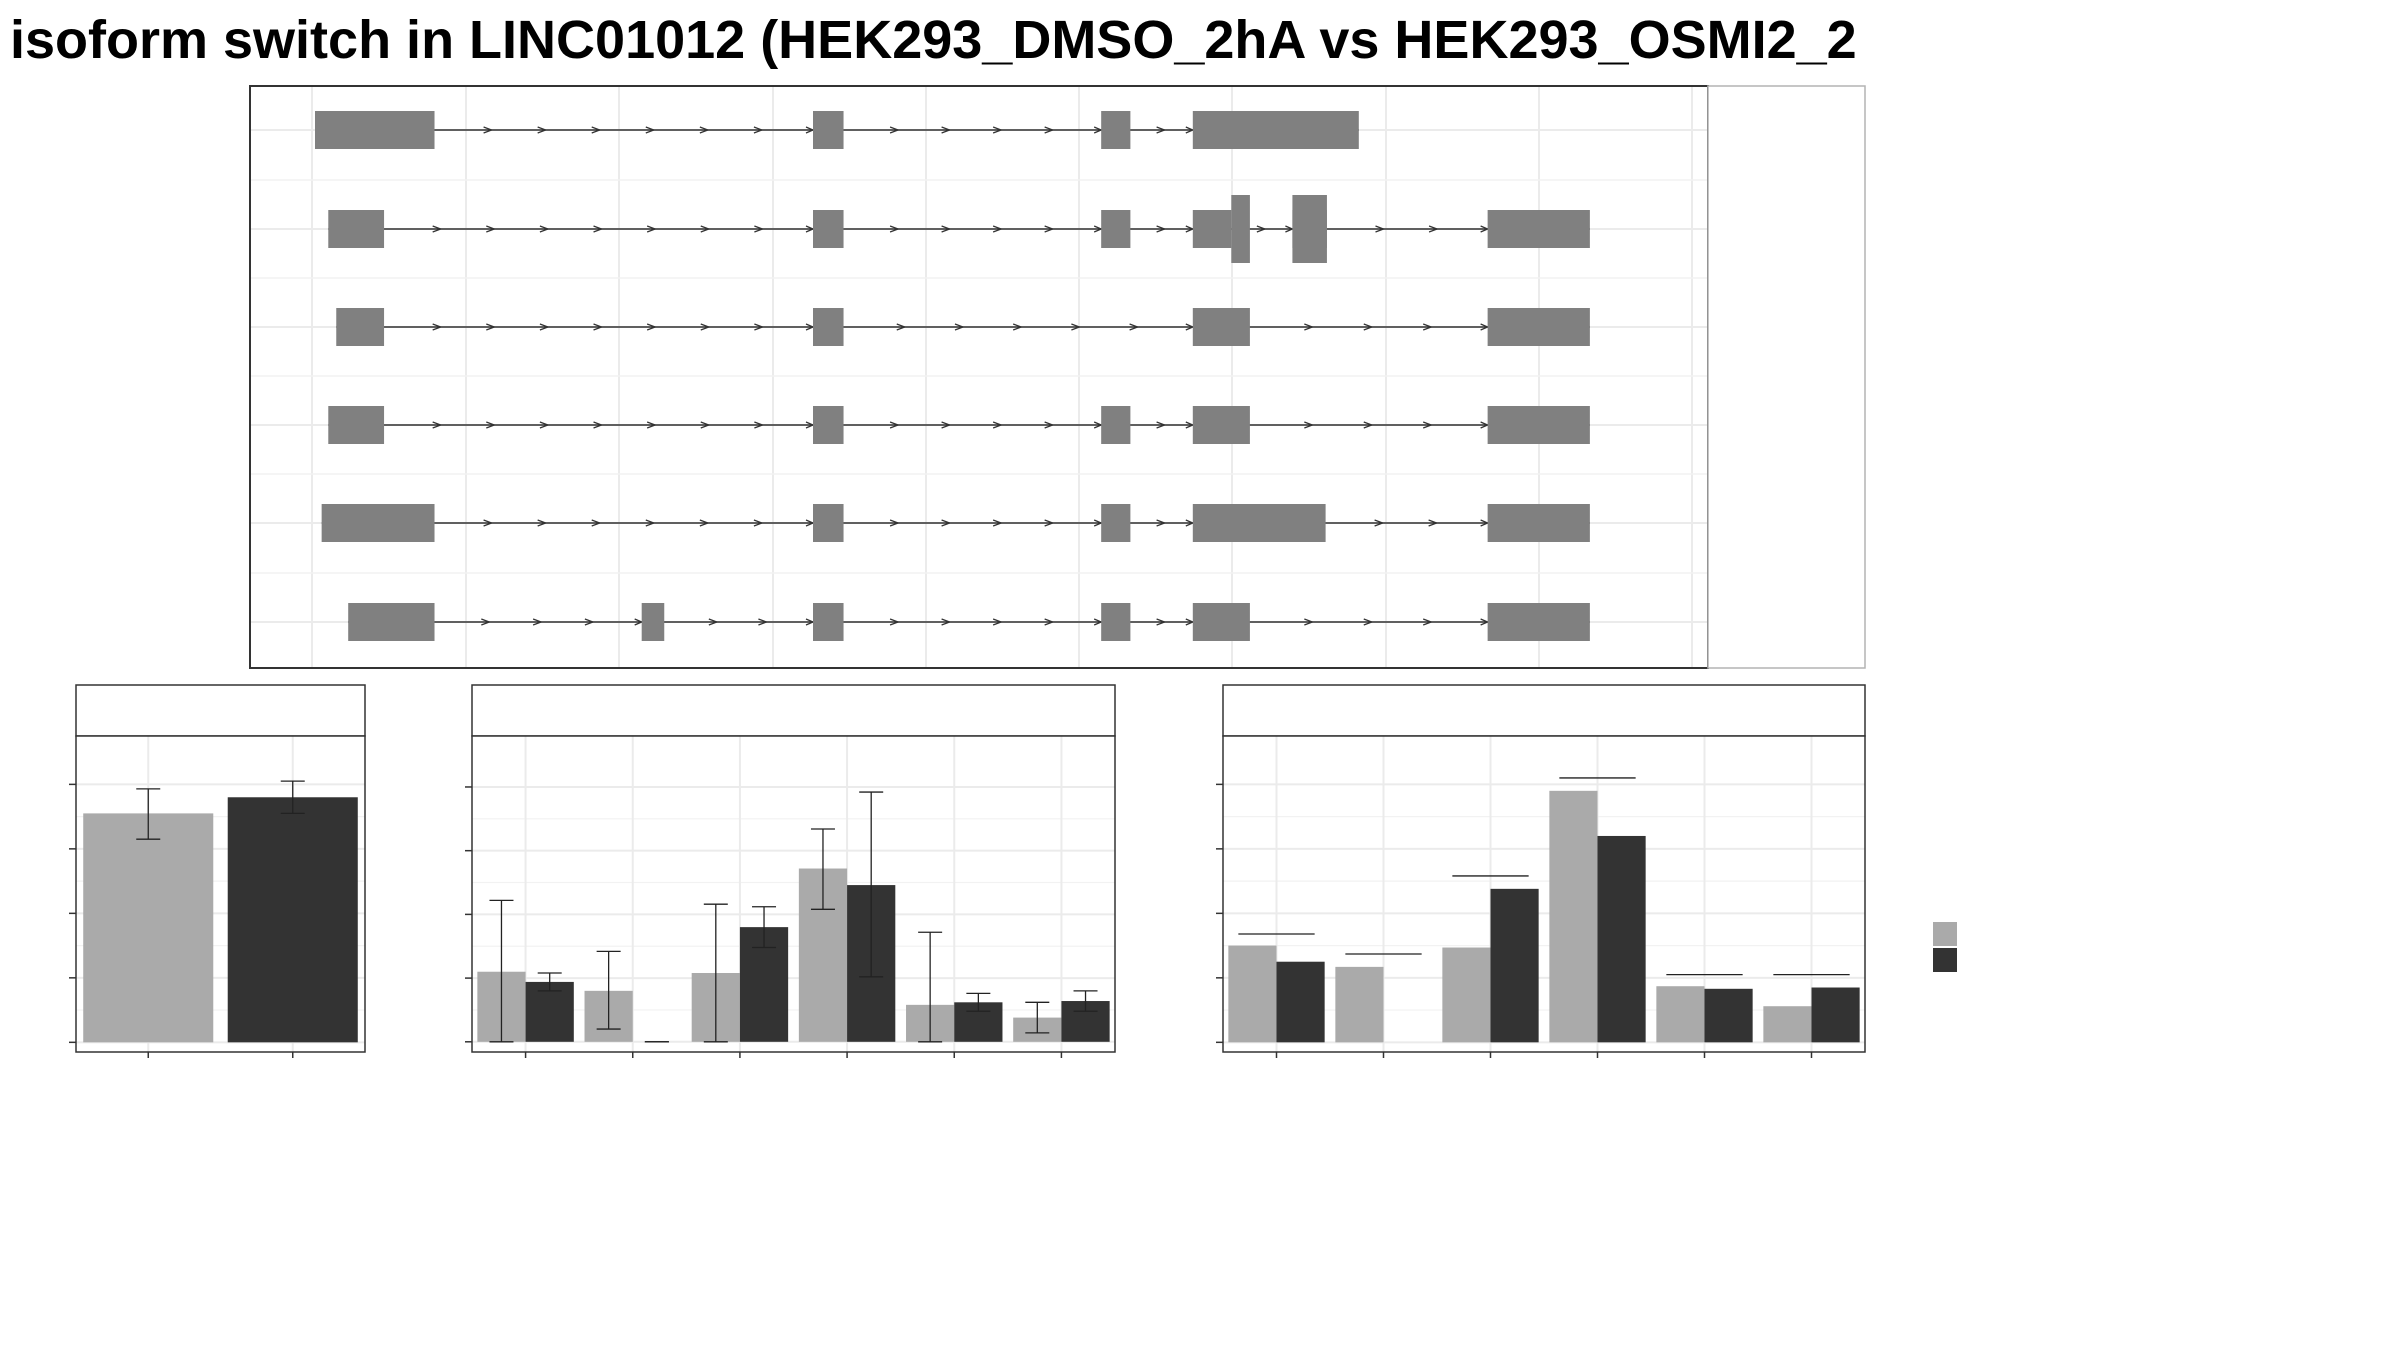 This screenshot has width=2400, height=1350. What do you see at coordinates (1945, 947) in the screenshot?
I see `condition-legend` at bounding box center [1945, 947].